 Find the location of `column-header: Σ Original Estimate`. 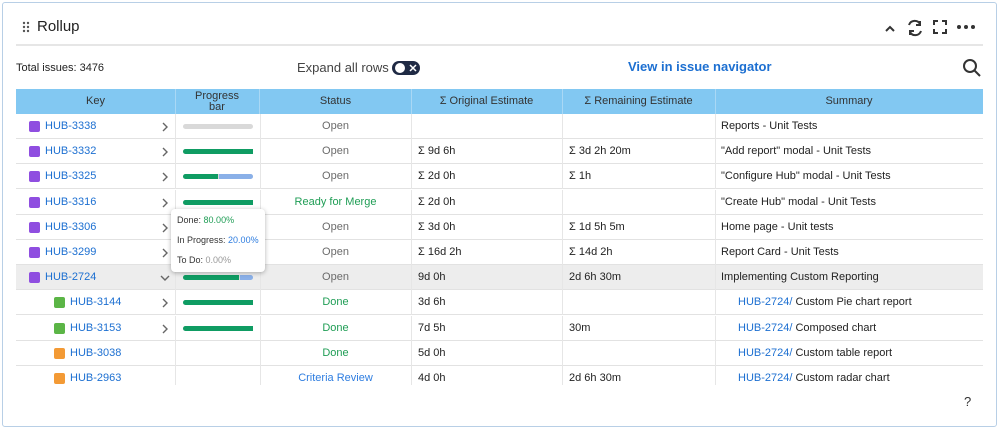

column-header: Σ Original Estimate is located at coordinates (487, 101).